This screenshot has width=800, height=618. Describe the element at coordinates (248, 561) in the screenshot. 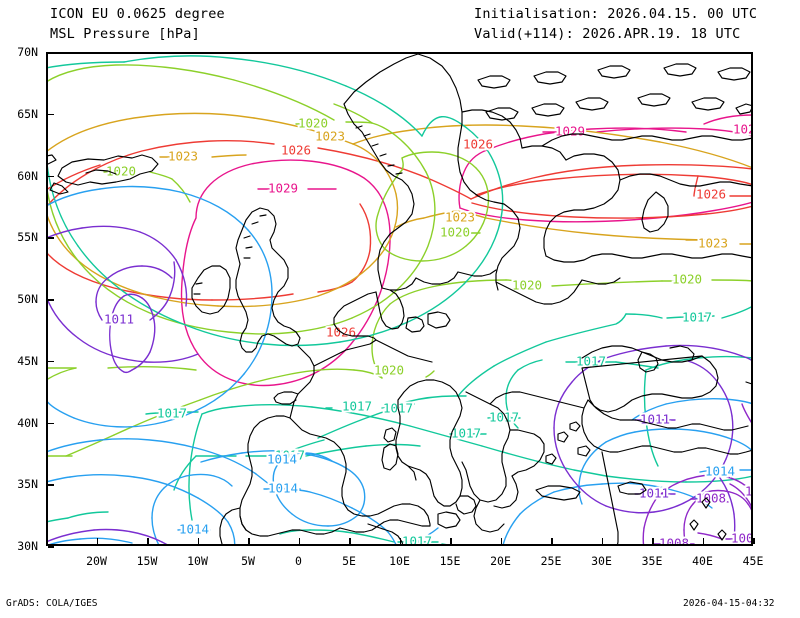

I see `lon-tick-label-5W: 5W` at that location.